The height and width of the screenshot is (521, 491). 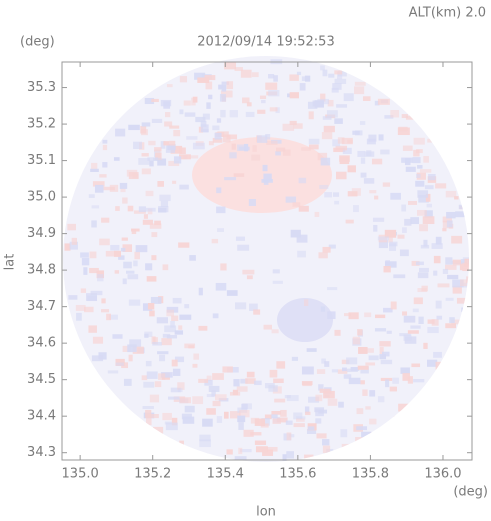 I want to click on y-tick-label: 35.0, so click(x=41, y=197).